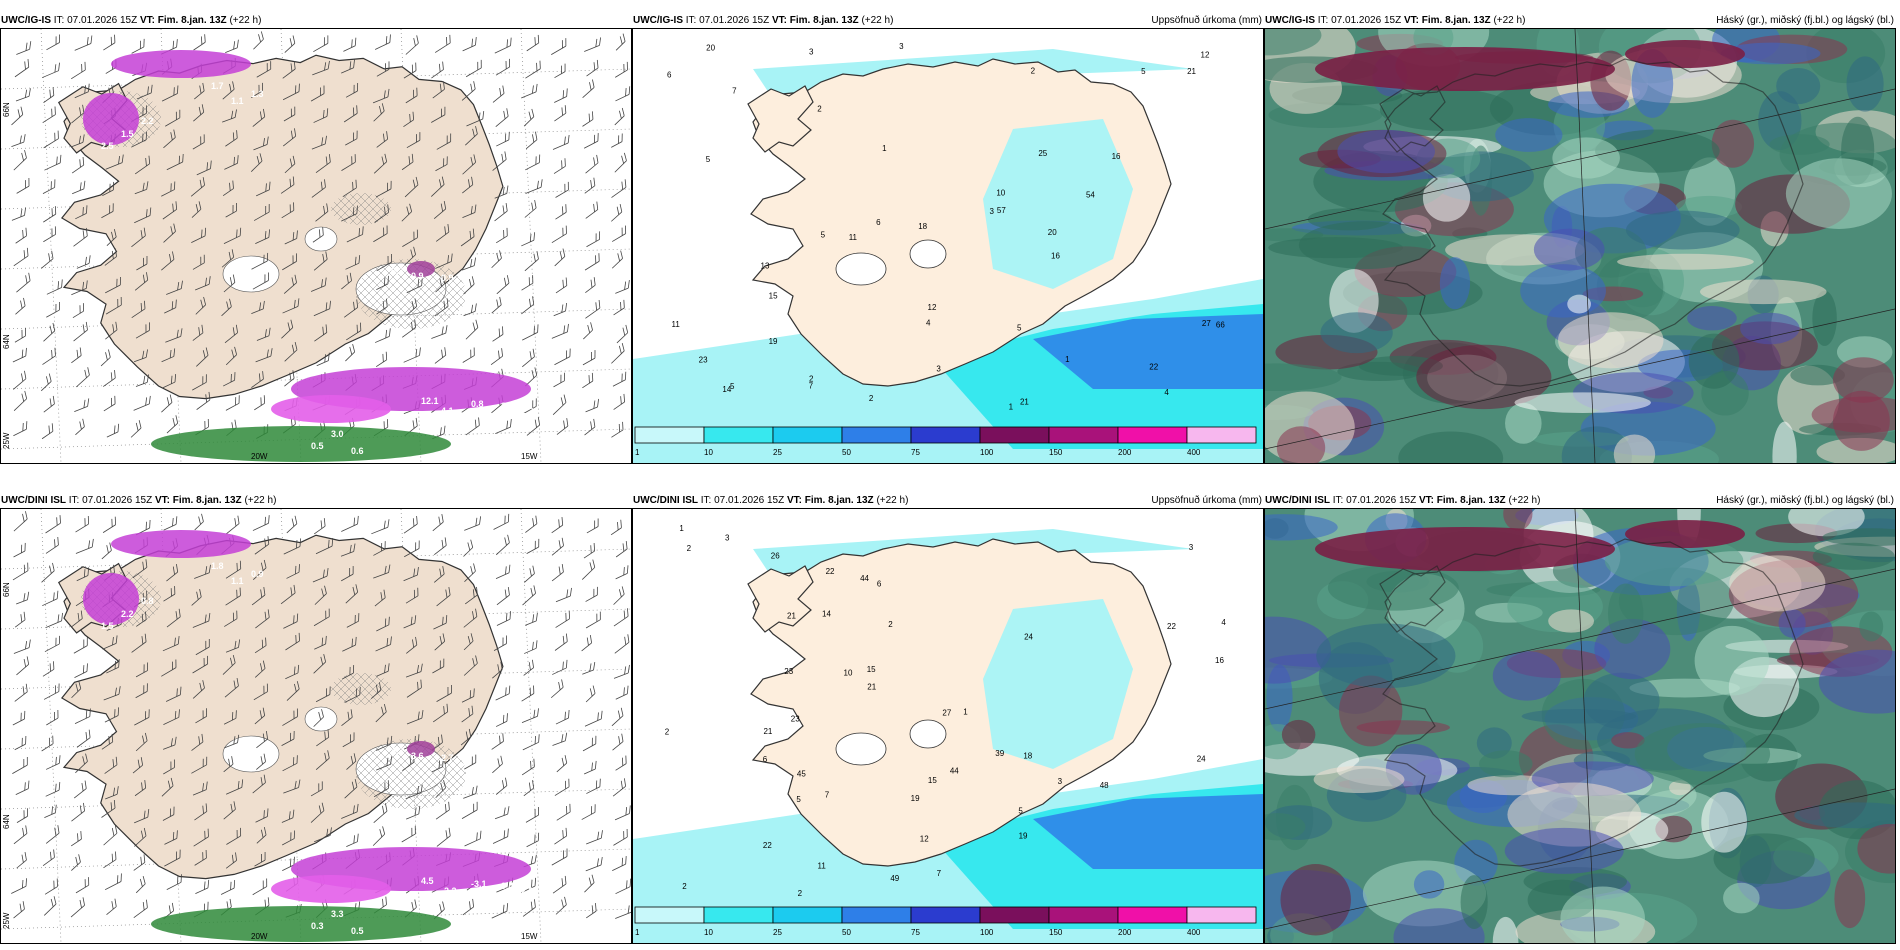 The width and height of the screenshot is (1900, 950). I want to click on cloud-blob, so click(1763, 292).